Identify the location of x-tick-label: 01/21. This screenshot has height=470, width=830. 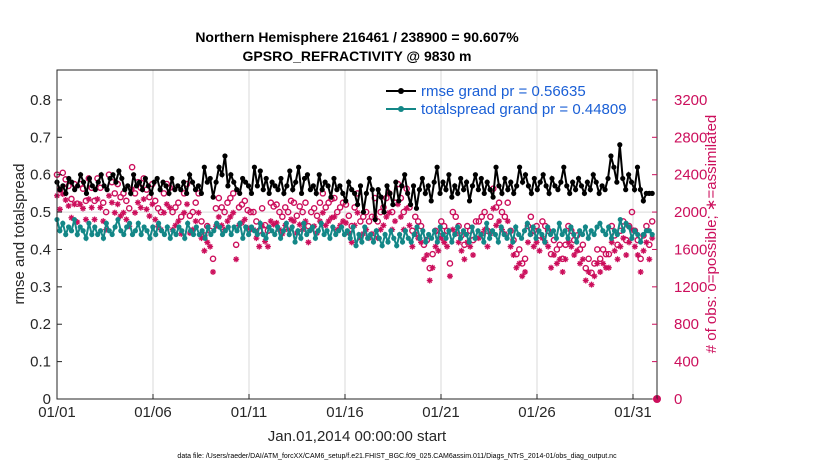
(441, 412).